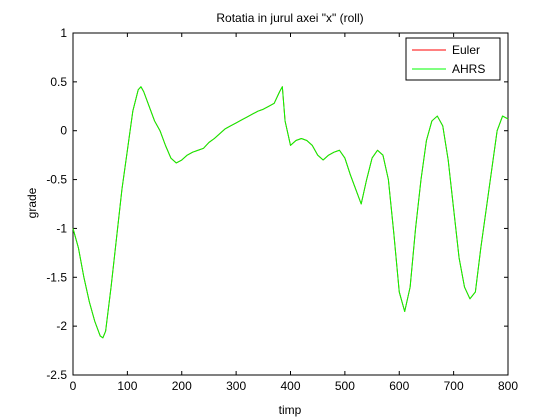 The height and width of the screenshot is (420, 560). I want to click on y-tick-label: -2, so click(61, 326).